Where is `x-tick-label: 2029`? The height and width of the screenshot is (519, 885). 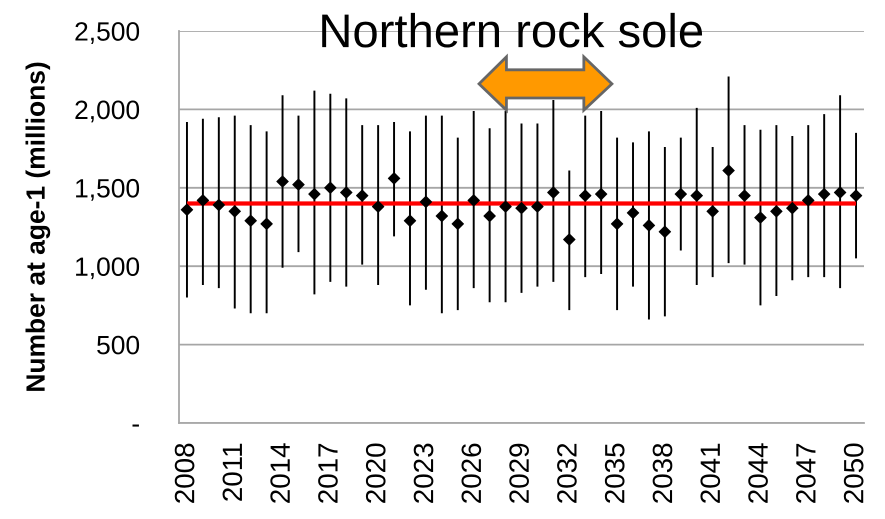
x-tick-label: 2029 is located at coordinates (519, 473).